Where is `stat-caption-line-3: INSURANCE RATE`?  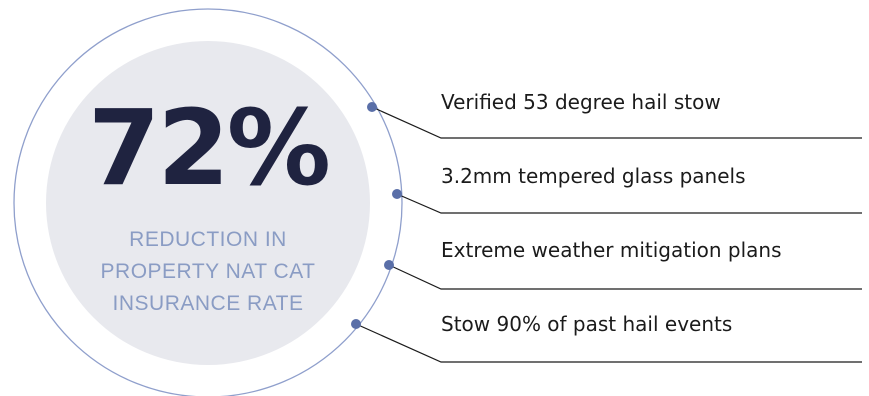 stat-caption-line-3: INSURANCE RATE is located at coordinates (208, 303).